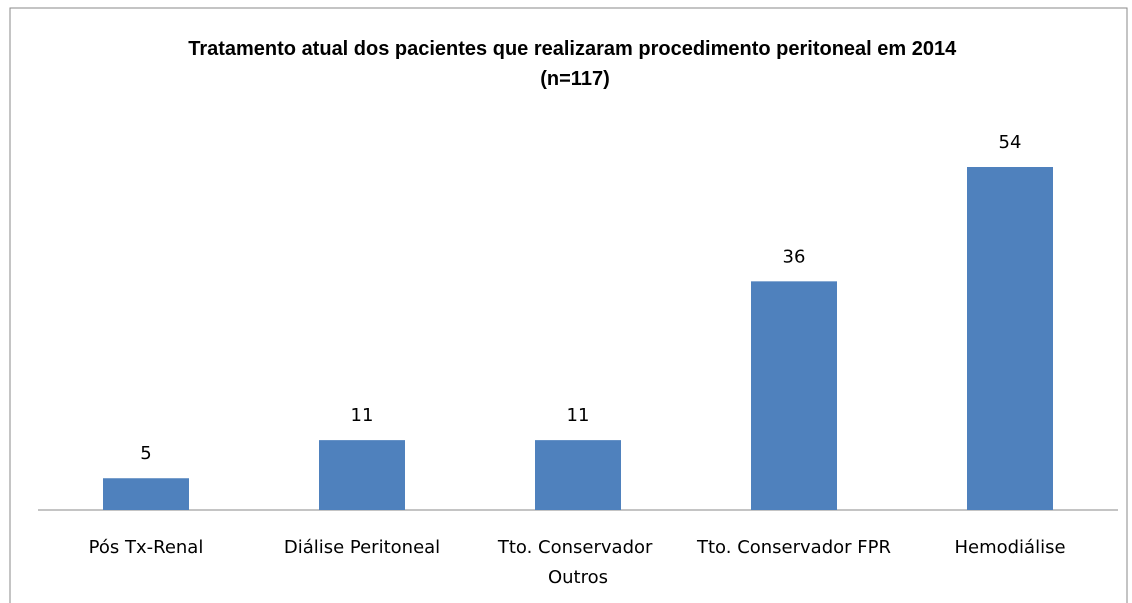  I want to click on data-label: 54, so click(1010, 142).